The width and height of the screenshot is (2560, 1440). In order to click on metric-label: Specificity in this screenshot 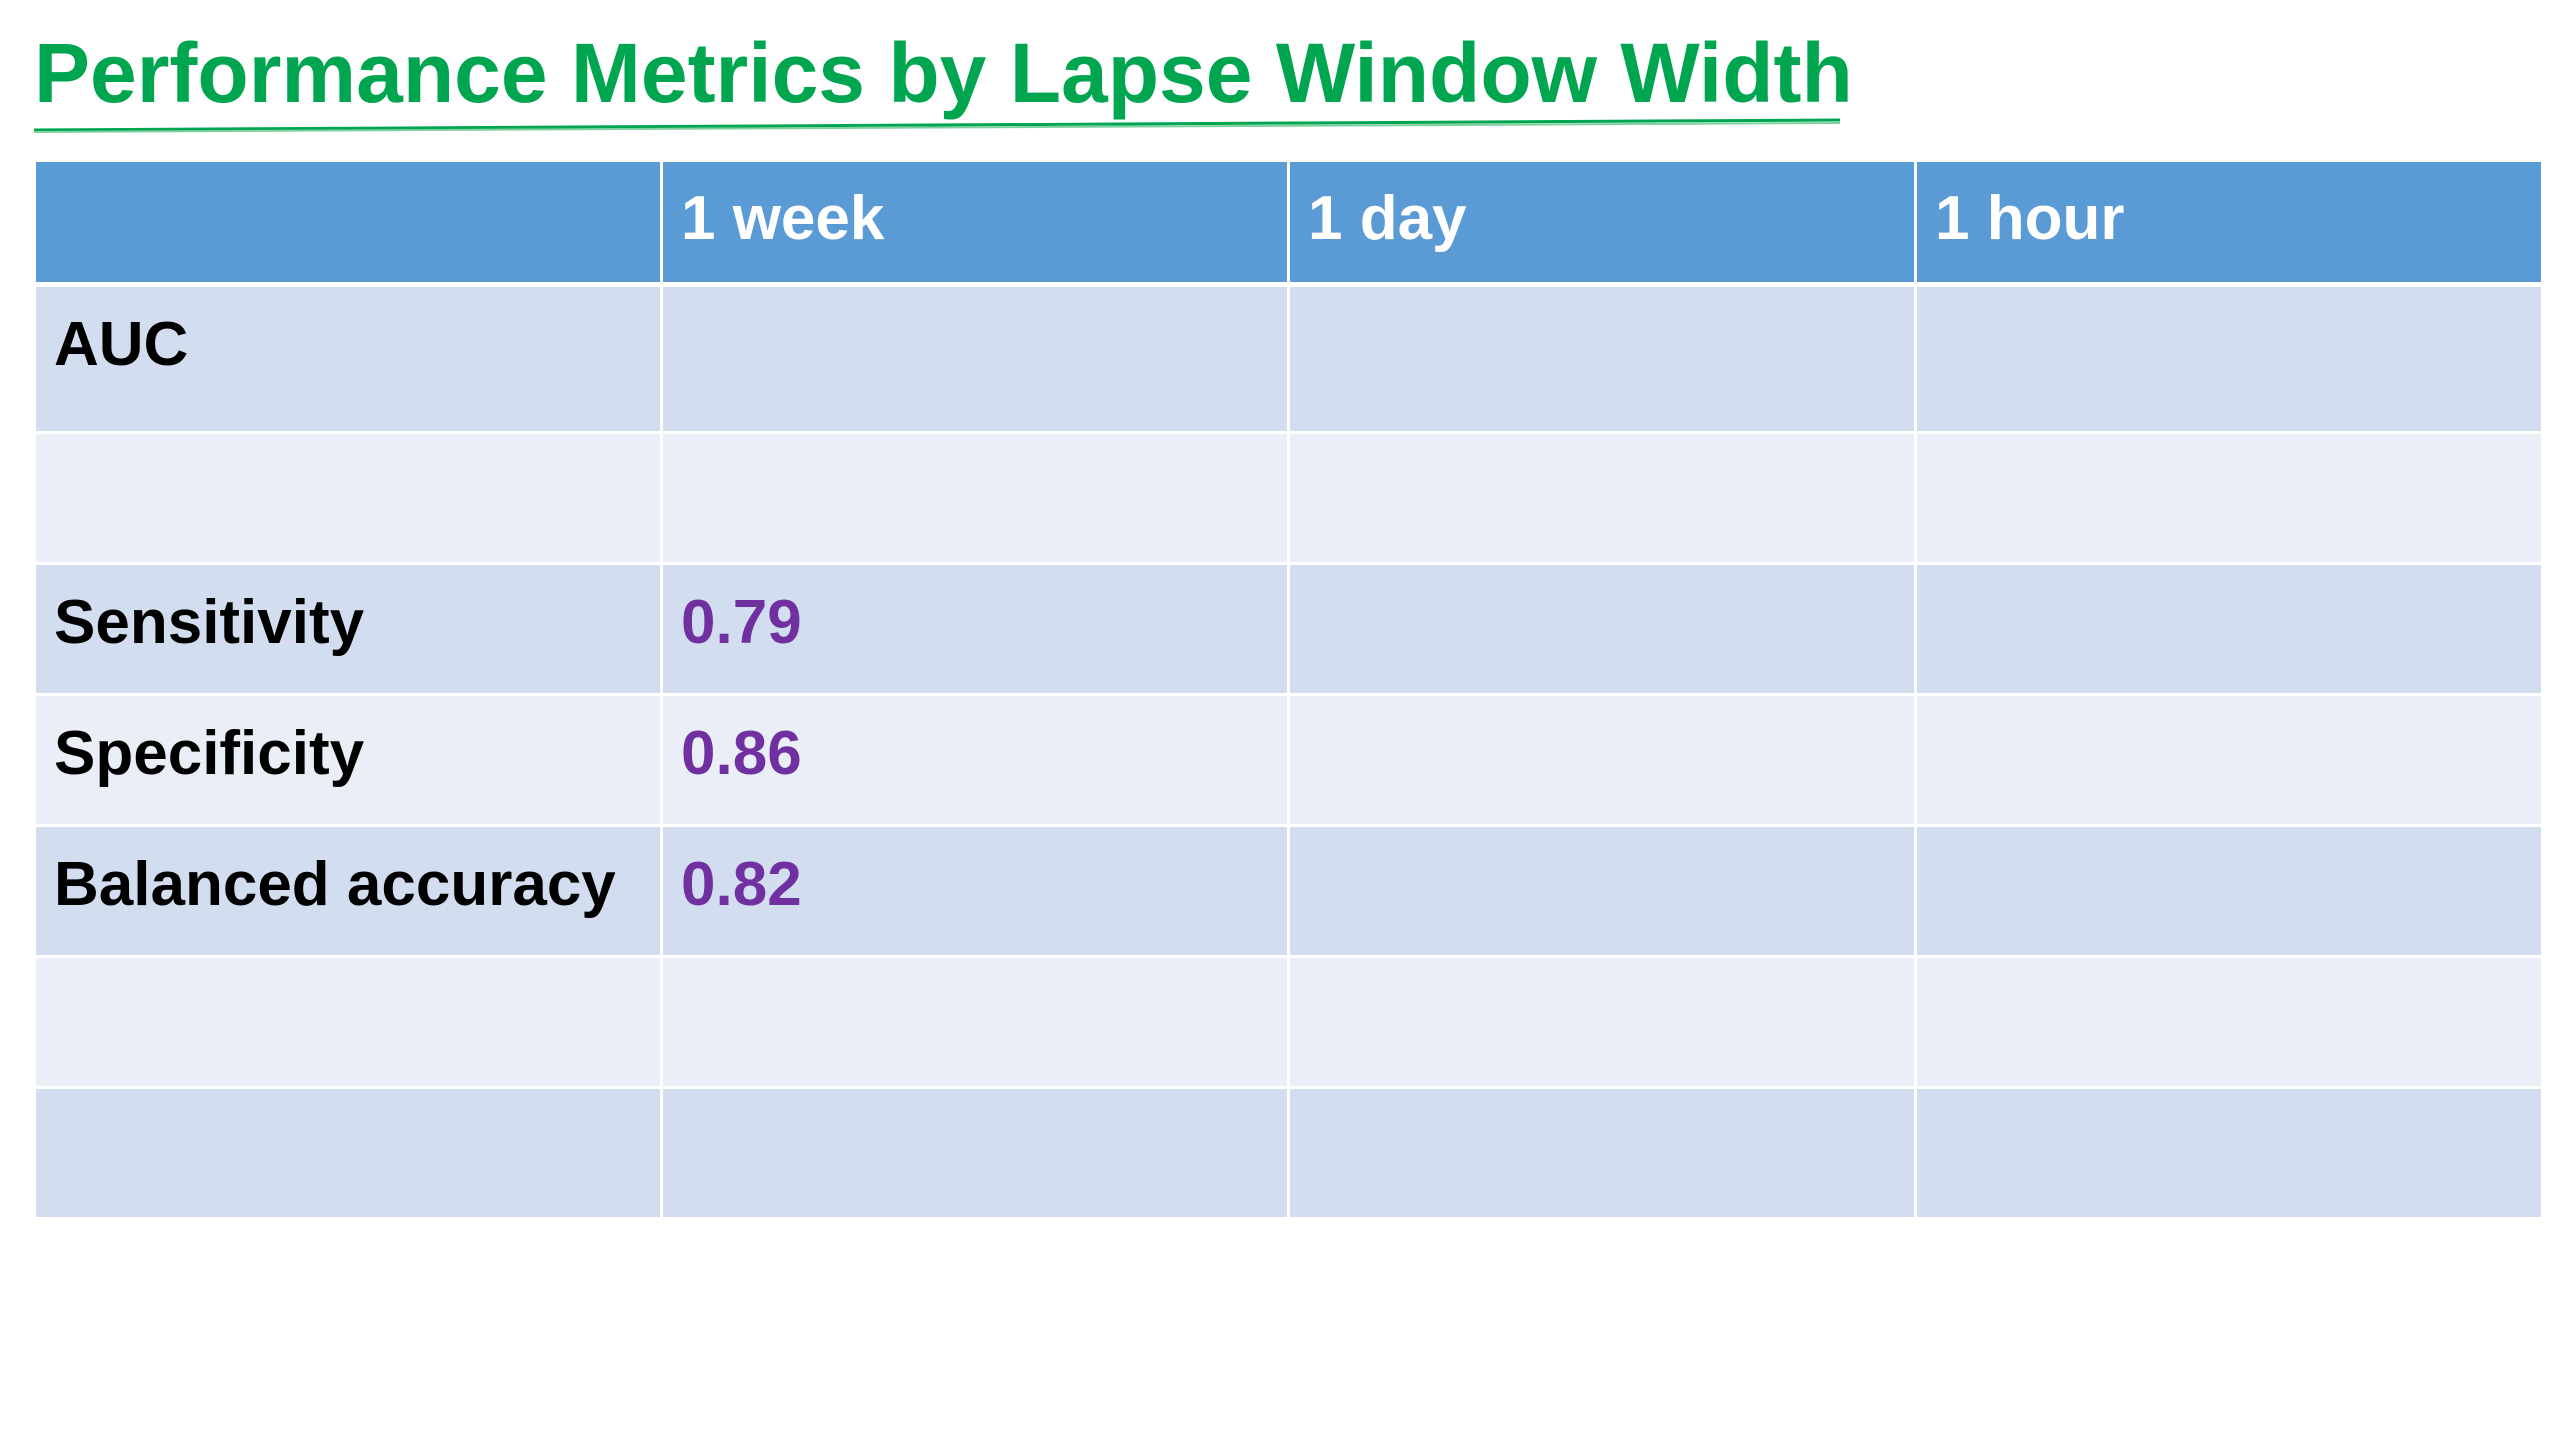, I will do `click(348, 760)`.